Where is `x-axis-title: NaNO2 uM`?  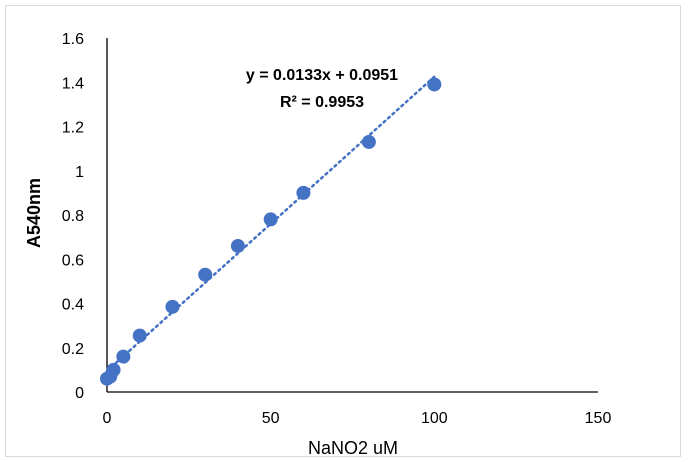
x-axis-title: NaNO2 uM is located at coordinates (353, 448).